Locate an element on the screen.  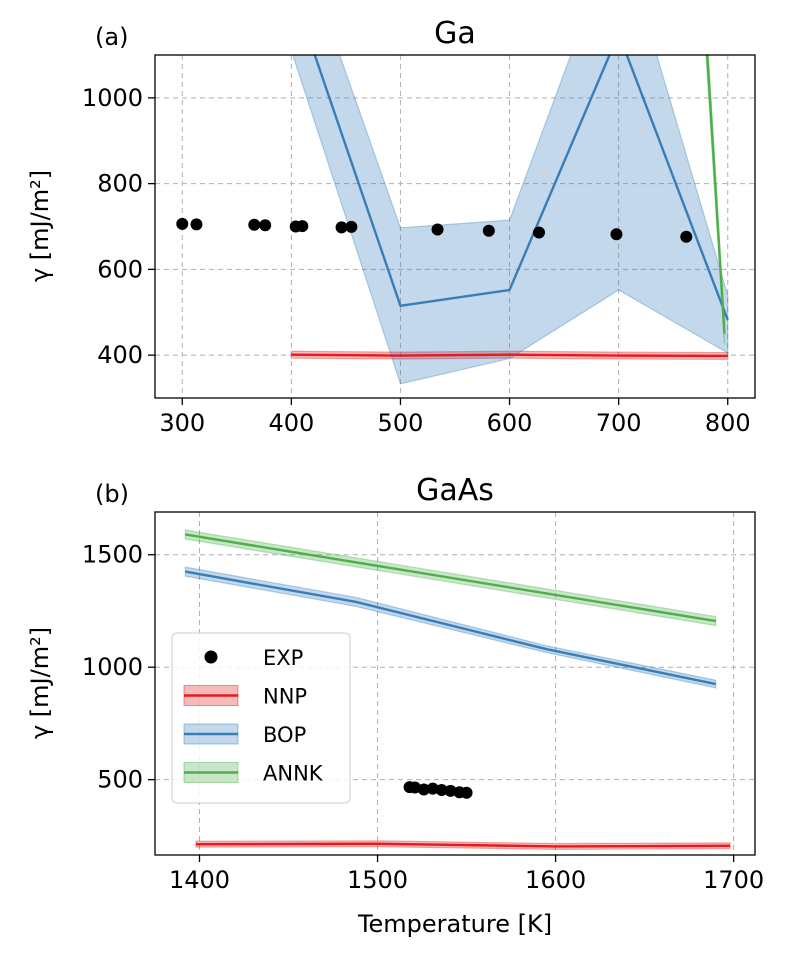
y-tick-label: 800 is located at coordinates (120, 184).